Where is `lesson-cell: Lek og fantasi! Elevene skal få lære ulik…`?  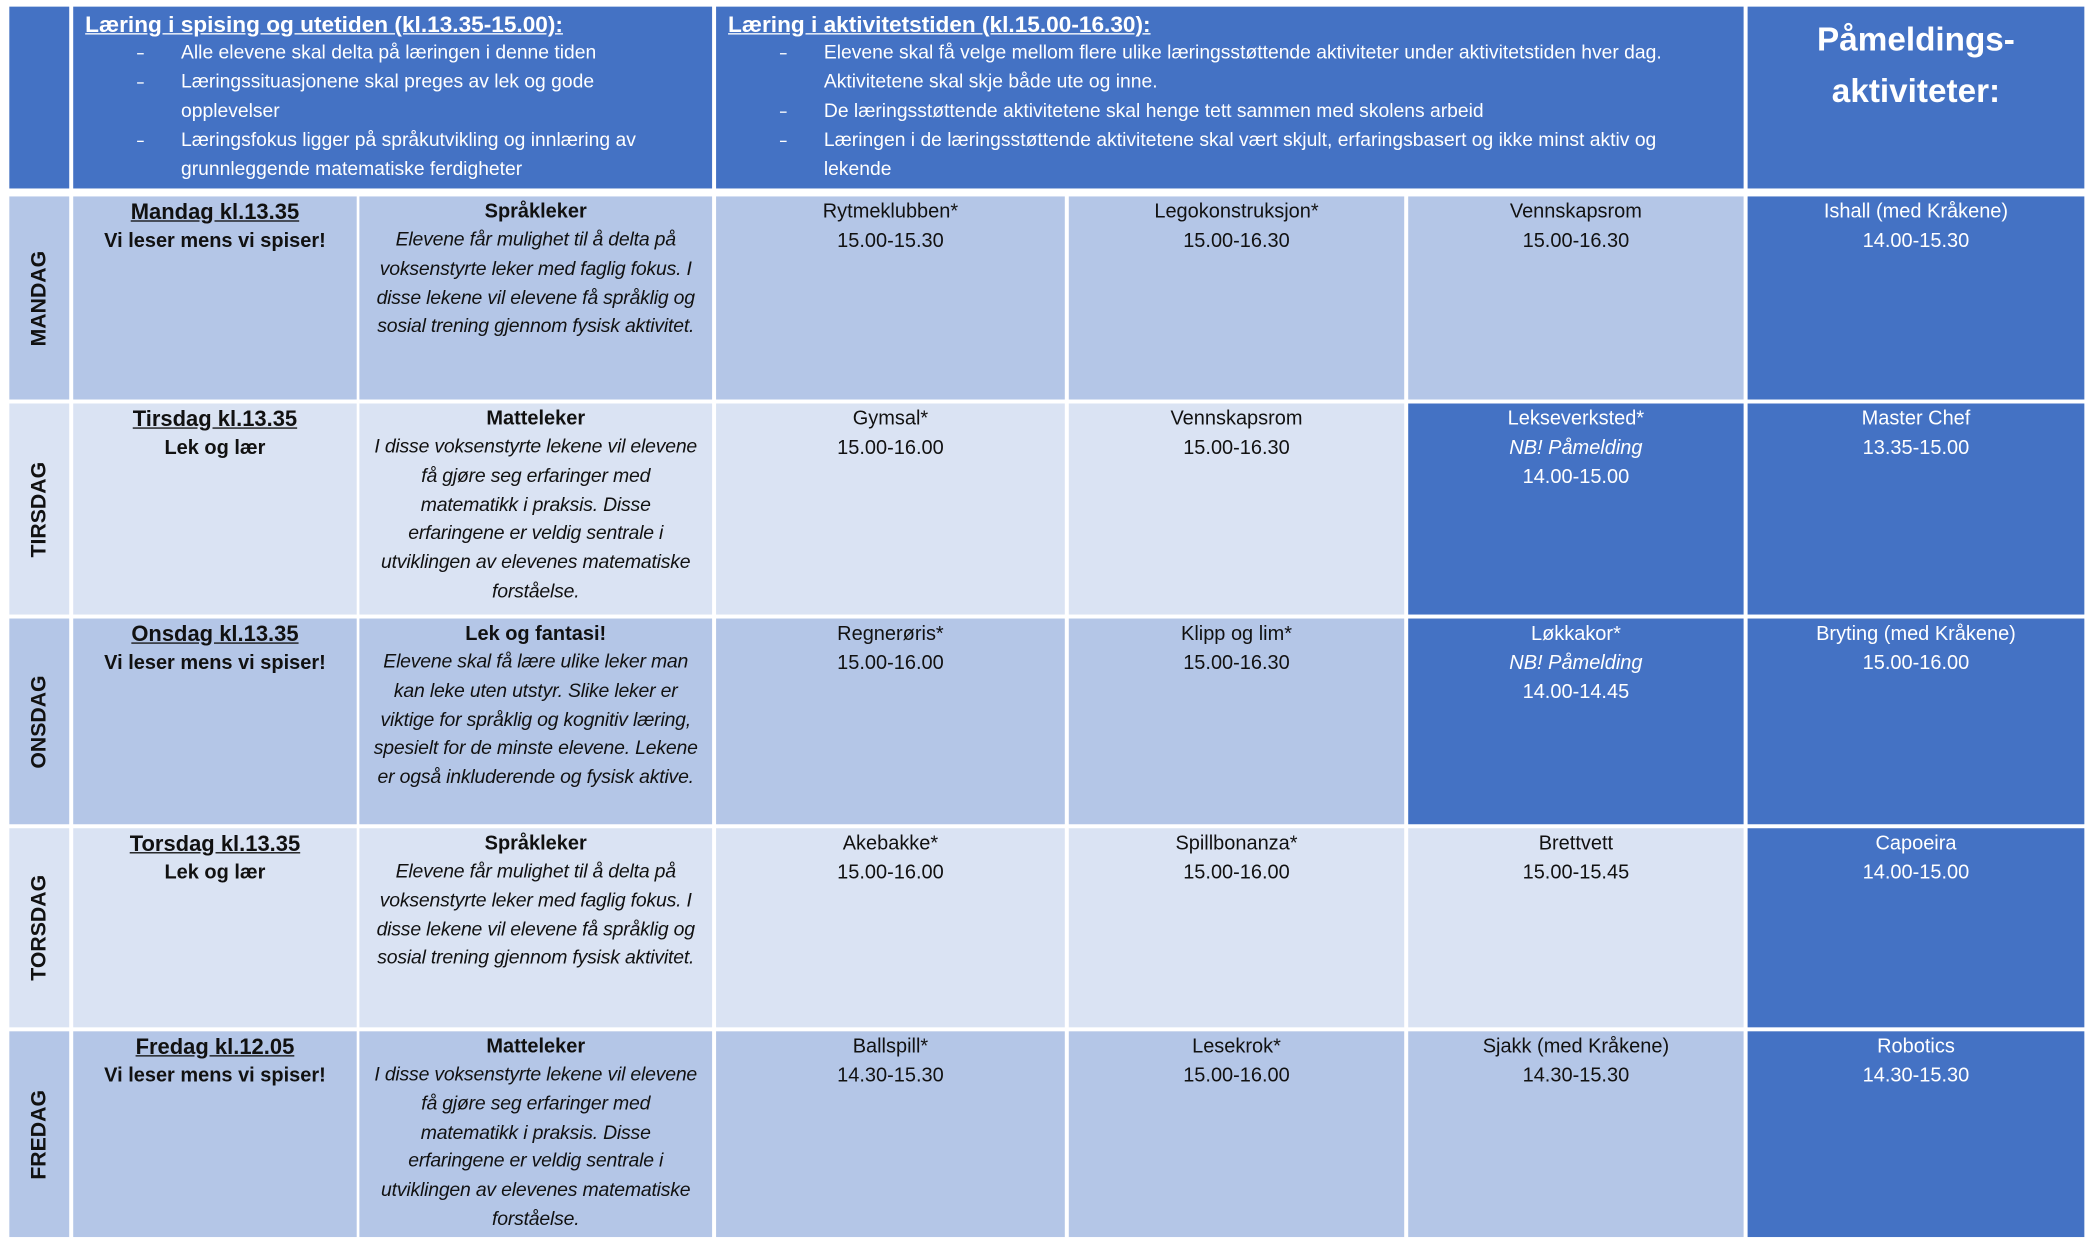 lesson-cell: Lek og fantasi! Elevene skal få lære ulik… is located at coordinates (536, 721).